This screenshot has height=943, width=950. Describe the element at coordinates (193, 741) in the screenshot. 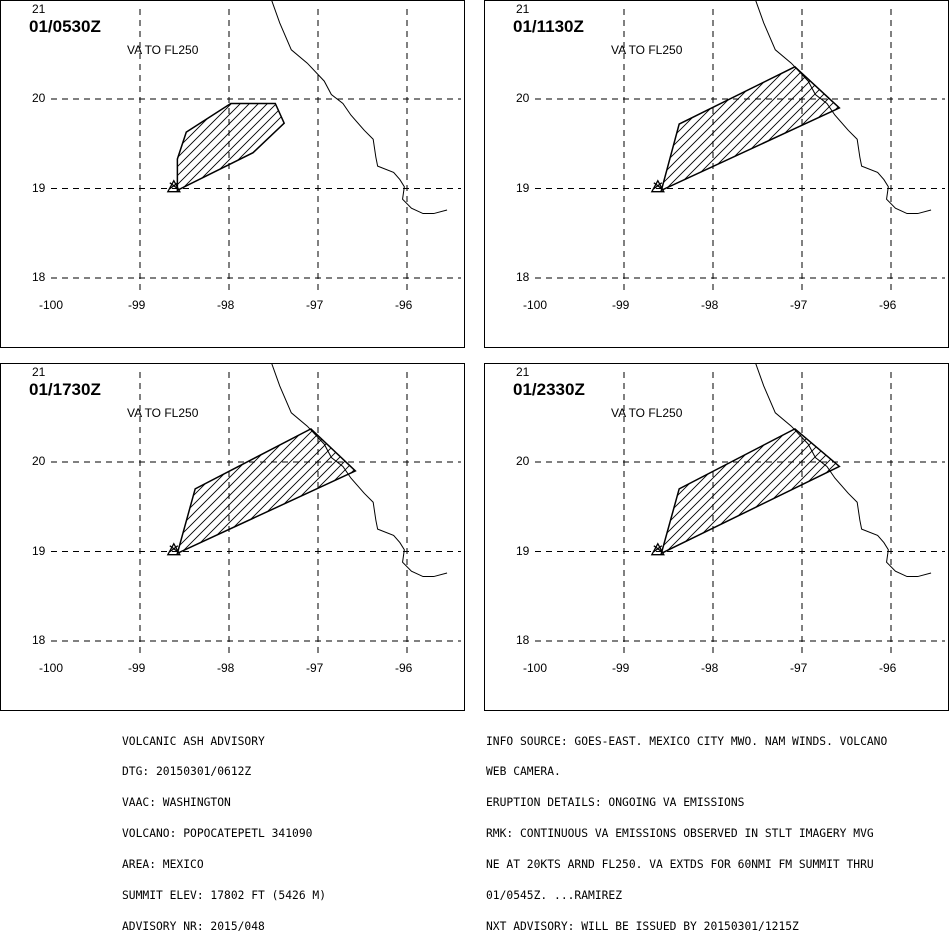

I see `advisory-line: VOLCANIC ASH ADVISORY` at that location.